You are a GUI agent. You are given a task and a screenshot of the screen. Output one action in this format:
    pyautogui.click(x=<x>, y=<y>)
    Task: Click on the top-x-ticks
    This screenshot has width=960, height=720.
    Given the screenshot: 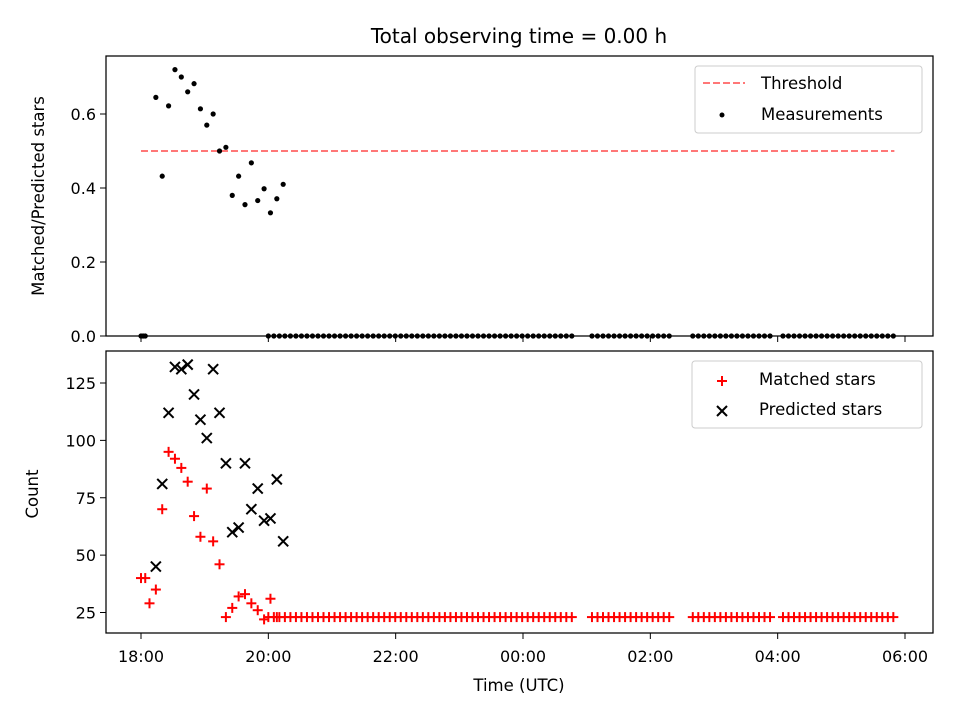 What is the action you would take?
    pyautogui.click(x=523, y=339)
    